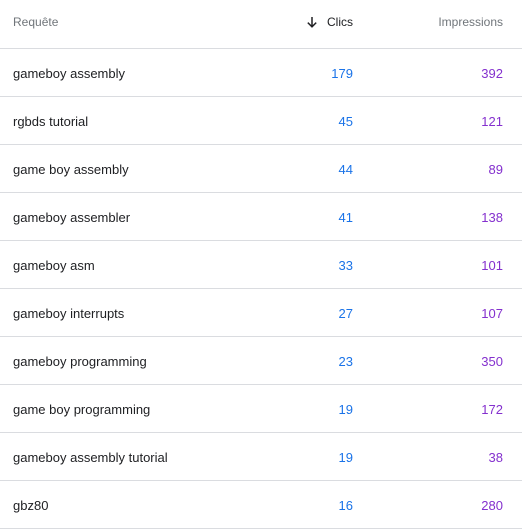 This screenshot has width=522, height=529. Describe the element at coordinates (51, 121) in the screenshot. I see `query-cell: rgbds tutorial` at that location.